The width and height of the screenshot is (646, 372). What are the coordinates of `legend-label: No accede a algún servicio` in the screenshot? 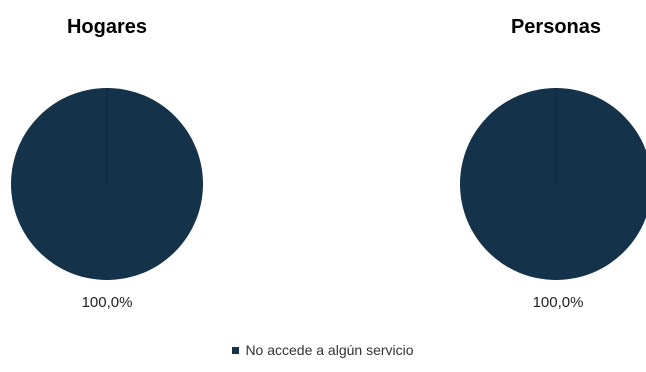 It's located at (329, 350).